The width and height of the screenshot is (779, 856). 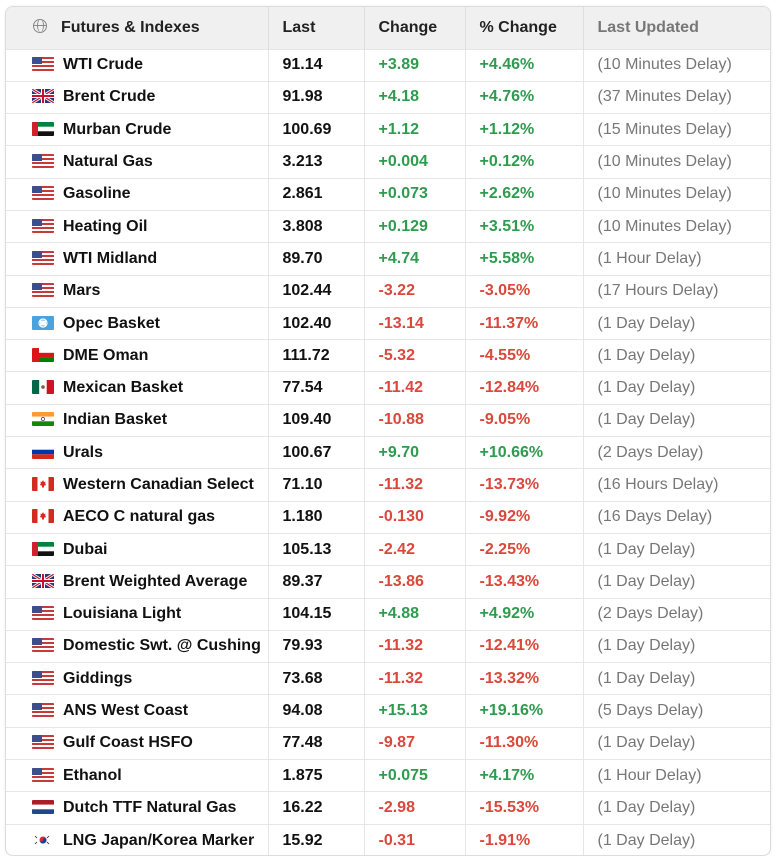 I want to click on table-row: Urals 100.67 +9.70 +10.66% (2 Days Delay), so click(x=388, y=452).